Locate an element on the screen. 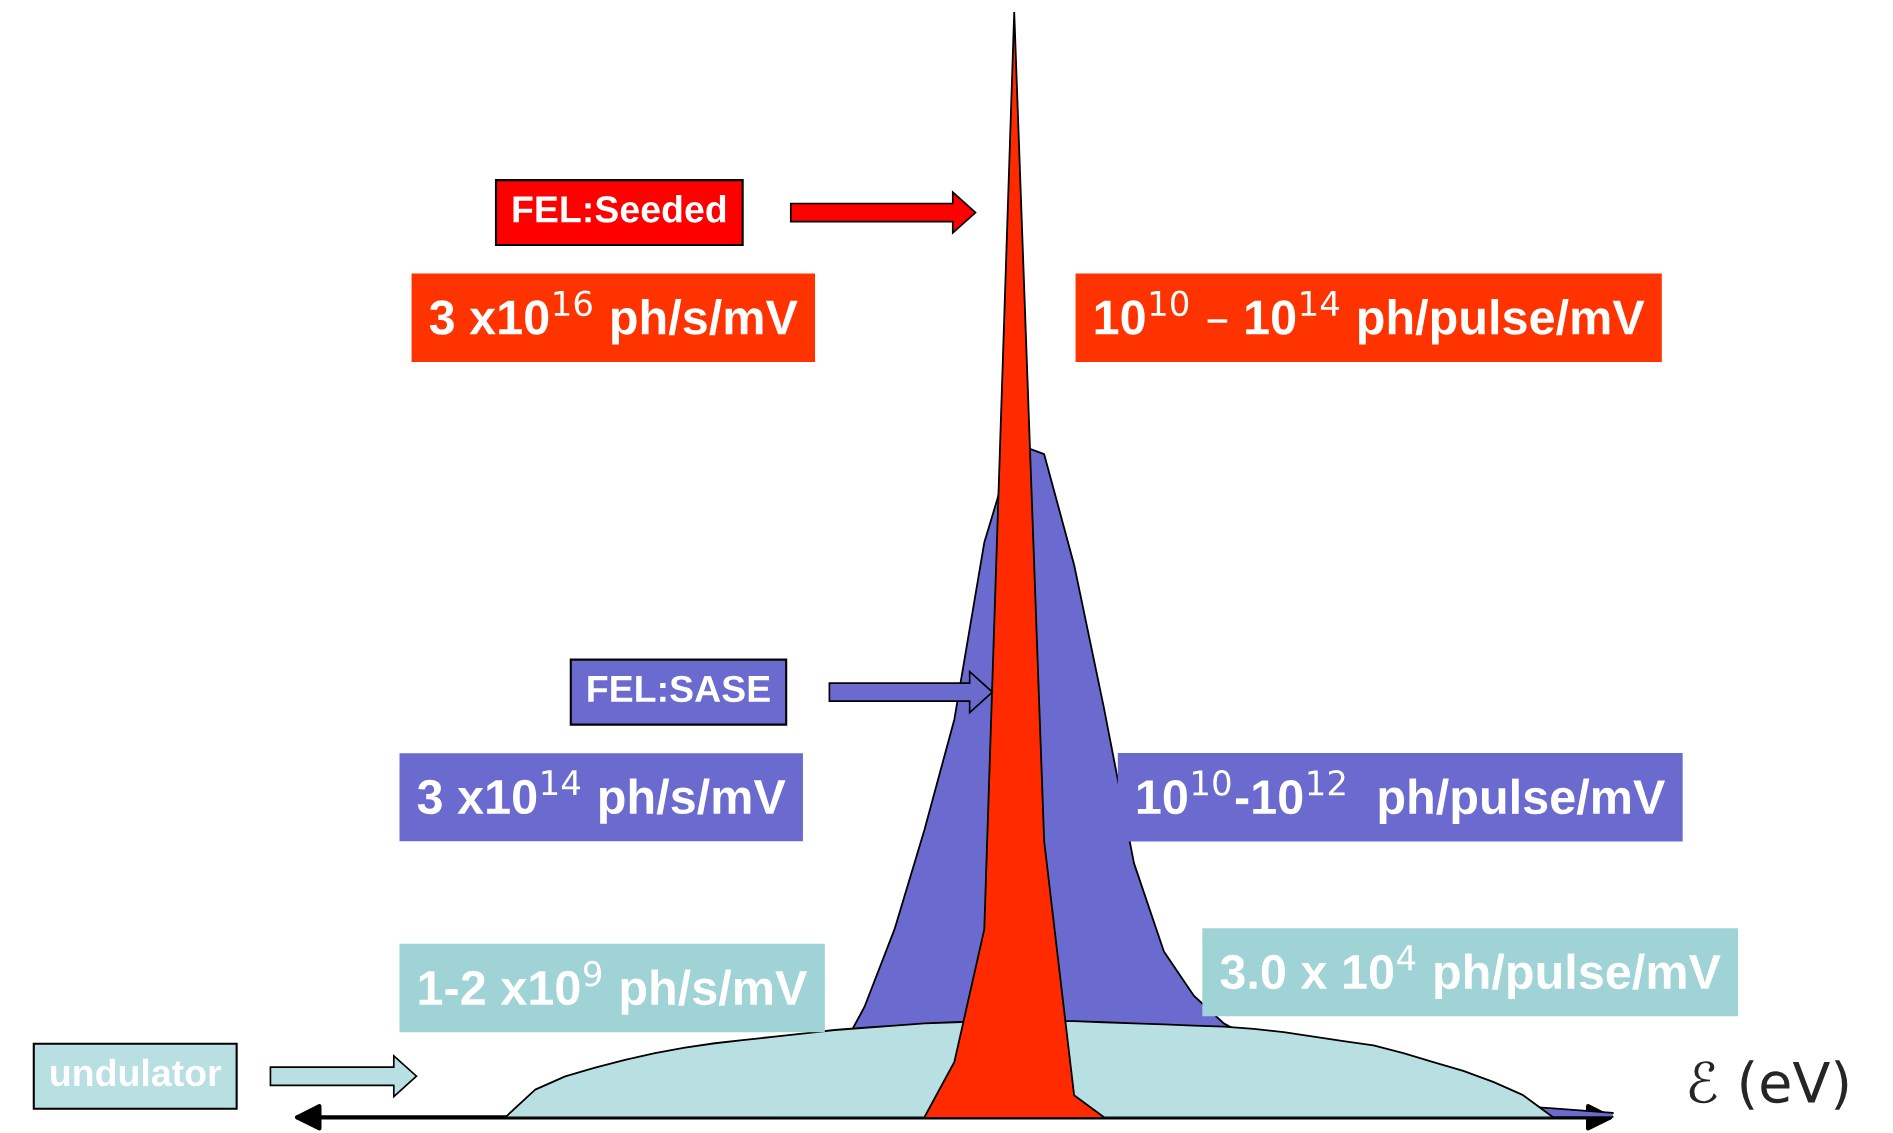 This screenshot has width=1893, height=1133. x-axis-title: ℰ (eV) is located at coordinates (1768, 1085).